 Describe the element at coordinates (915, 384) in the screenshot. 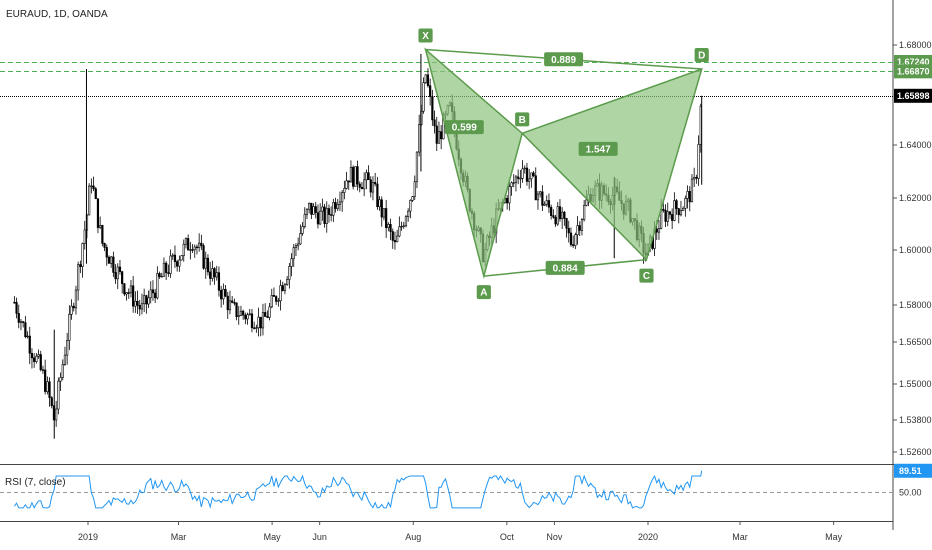

I see `price-tick-label: 1.55000` at that location.